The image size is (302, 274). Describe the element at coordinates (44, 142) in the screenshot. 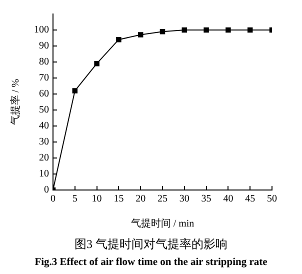

I see `y-tick-label: 30` at that location.